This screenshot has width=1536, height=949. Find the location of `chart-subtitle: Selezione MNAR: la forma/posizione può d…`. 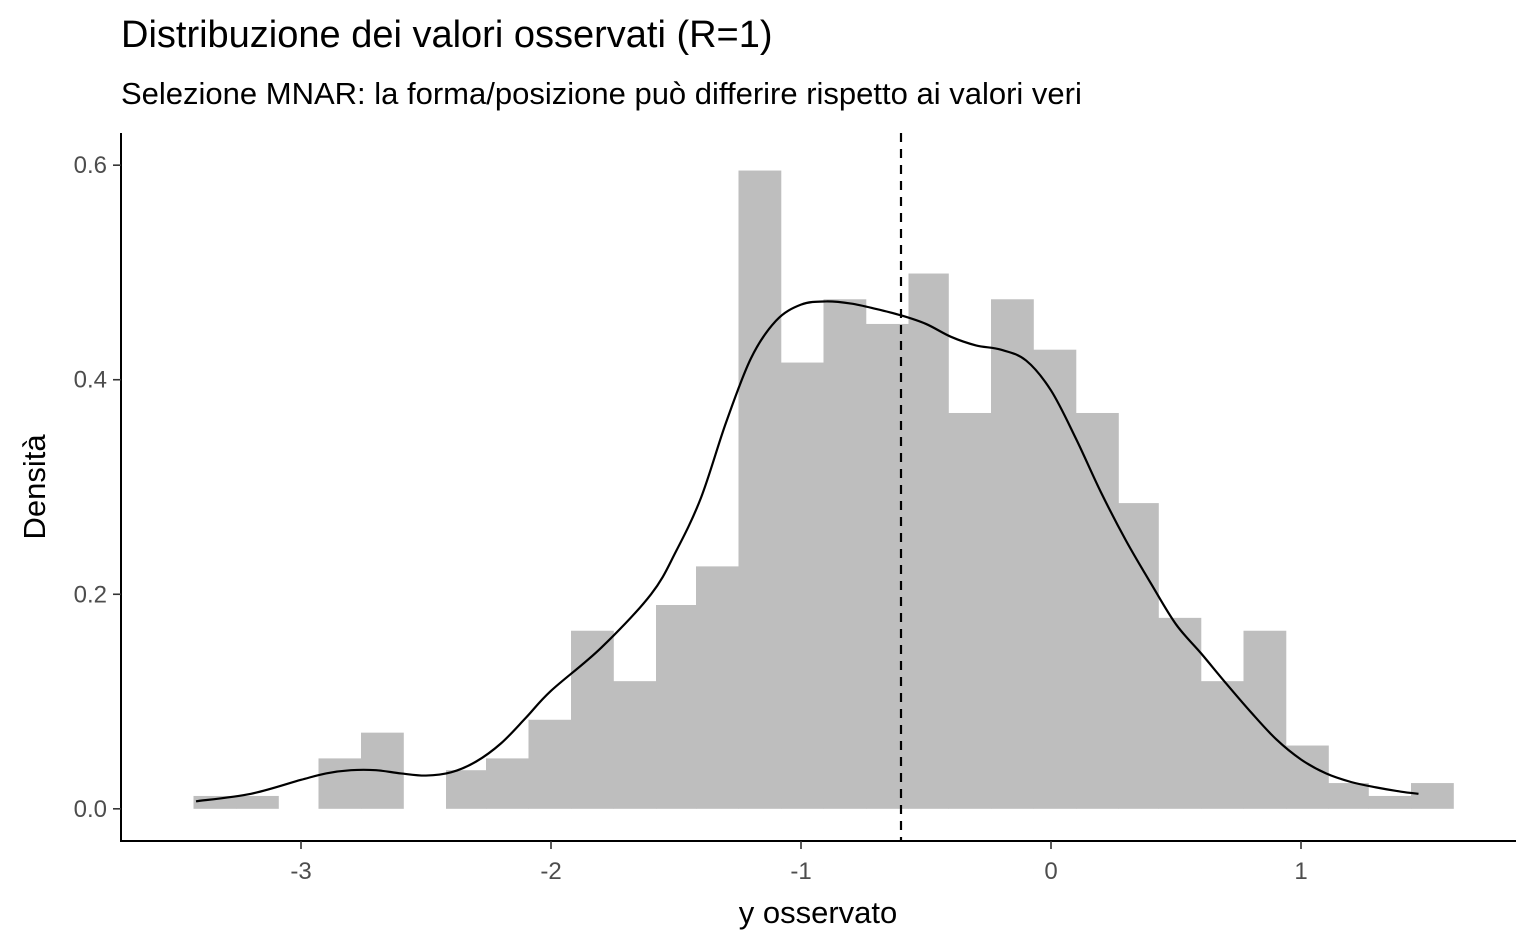

chart-subtitle: Selezione MNAR: la forma/posizione può d… is located at coordinates (601, 93).